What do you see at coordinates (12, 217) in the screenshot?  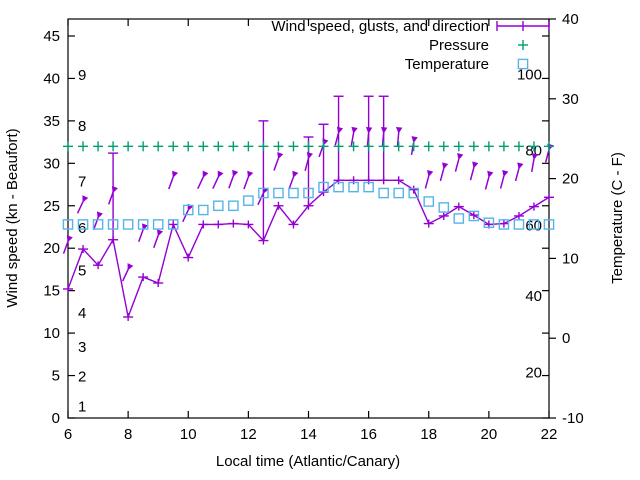 I see `y-axis-left-title: Wind speed (kn - Beaufort)` at bounding box center [12, 217].